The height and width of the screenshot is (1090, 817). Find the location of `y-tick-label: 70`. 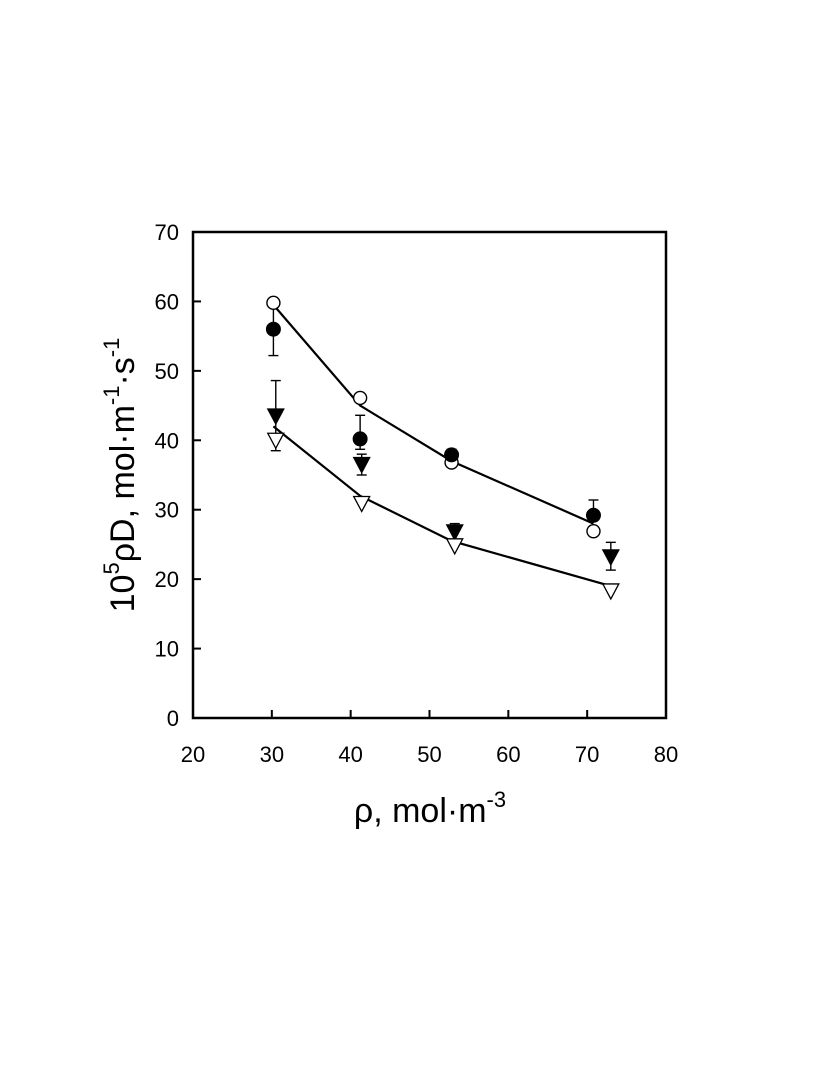

y-tick-label: 70 is located at coordinates (167, 232).